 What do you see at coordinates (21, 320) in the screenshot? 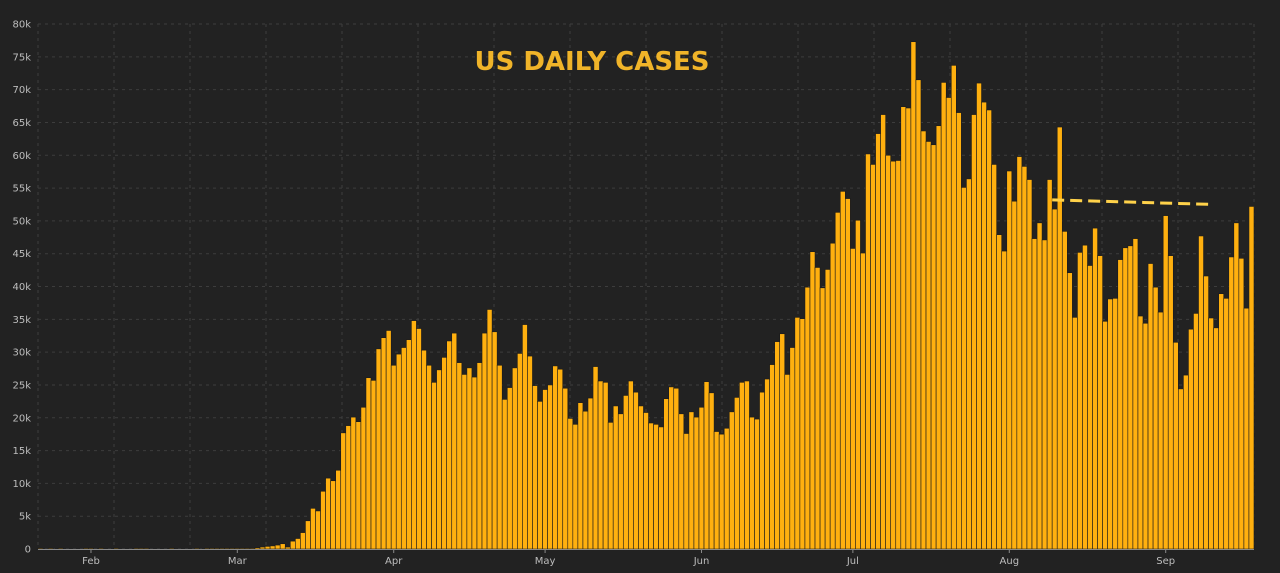
I see `y-tick-label: 35k` at bounding box center [21, 320].